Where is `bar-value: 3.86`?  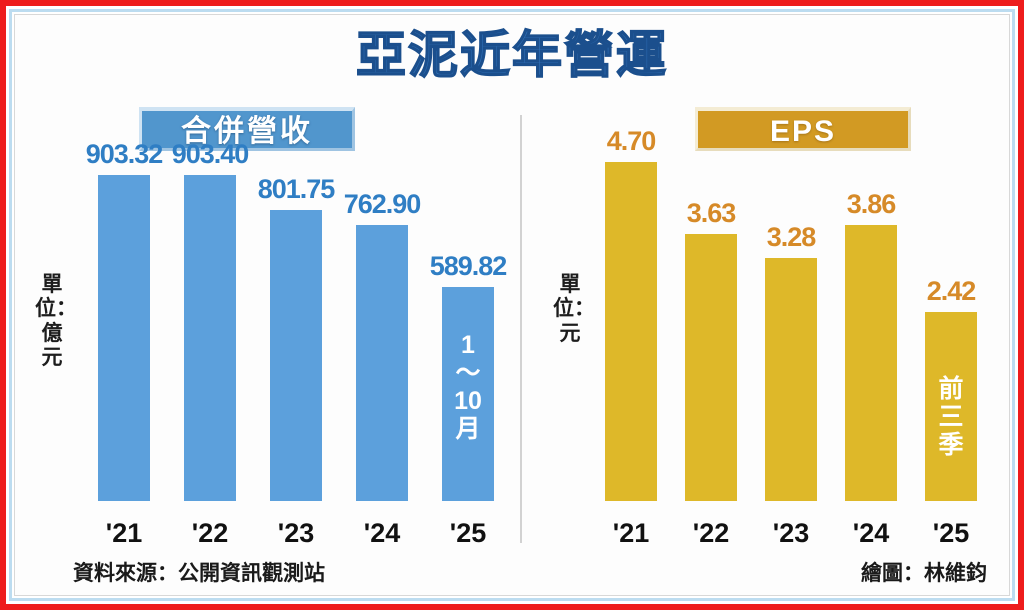 bar-value: 3.86 is located at coordinates (871, 204).